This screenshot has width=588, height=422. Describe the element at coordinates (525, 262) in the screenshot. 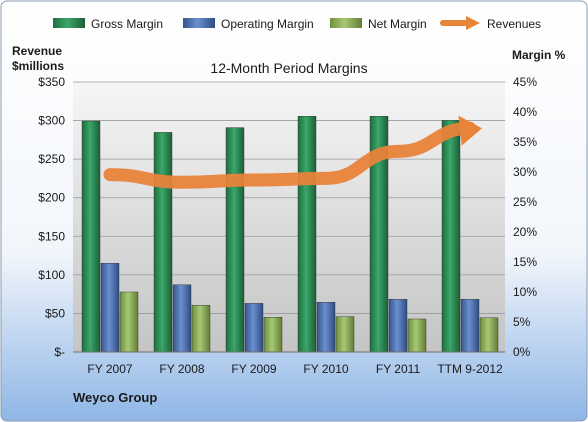

I see `y-right-tick-label: 15%` at that location.